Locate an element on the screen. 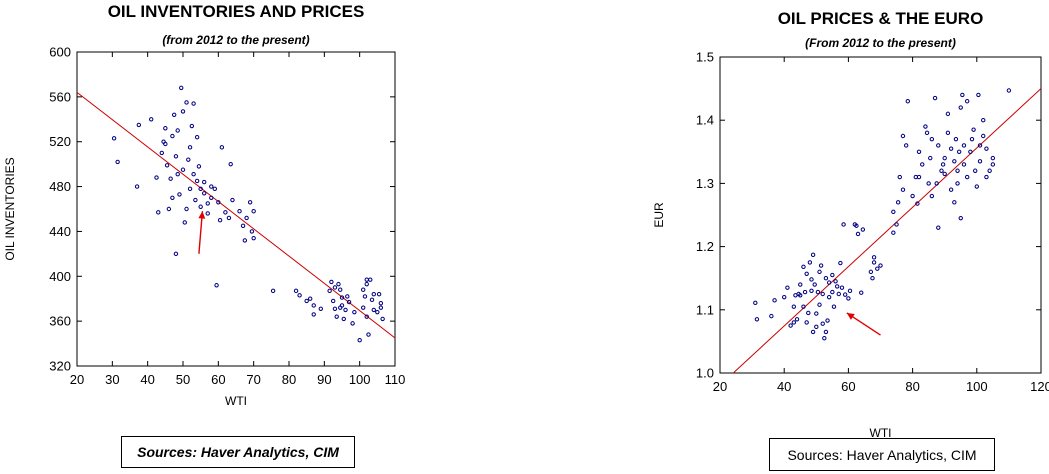  x-tick-label: 100 is located at coordinates (977, 386).